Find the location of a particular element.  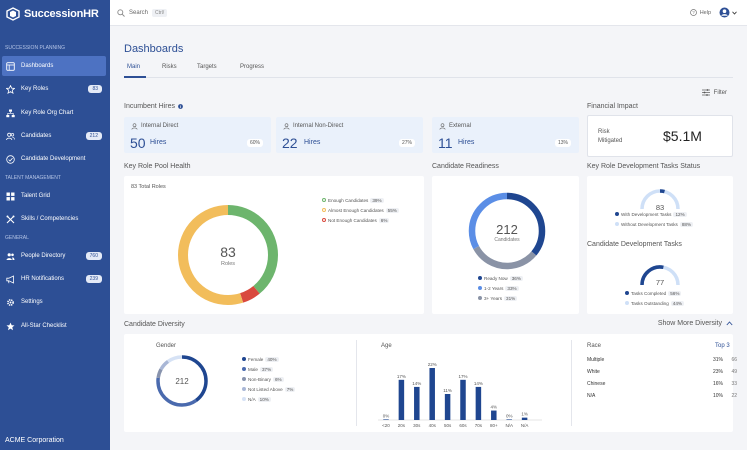

count-badge: 212 is located at coordinates (93, 136).